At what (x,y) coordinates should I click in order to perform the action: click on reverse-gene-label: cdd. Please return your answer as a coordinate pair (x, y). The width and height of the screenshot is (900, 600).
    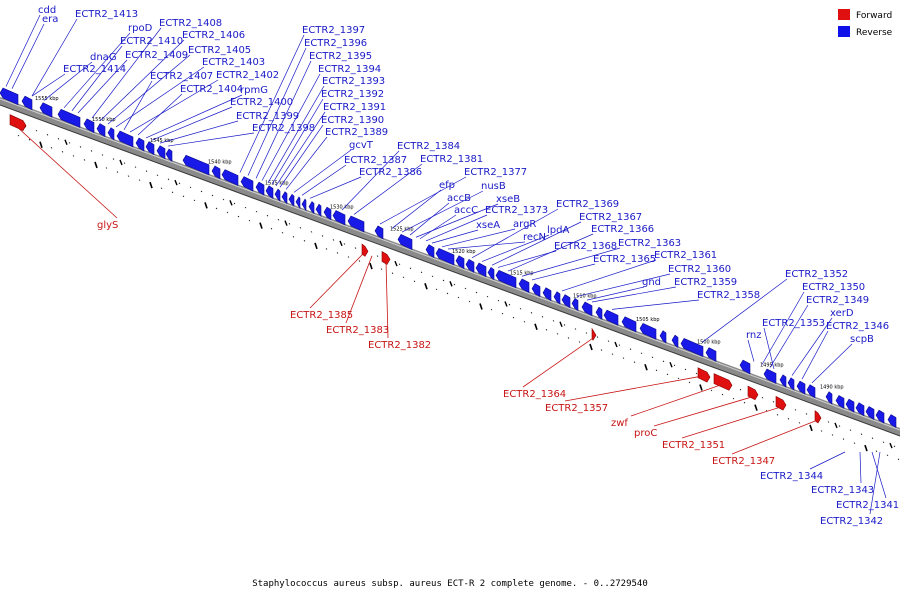
    Looking at the image, I should click on (47, 10).